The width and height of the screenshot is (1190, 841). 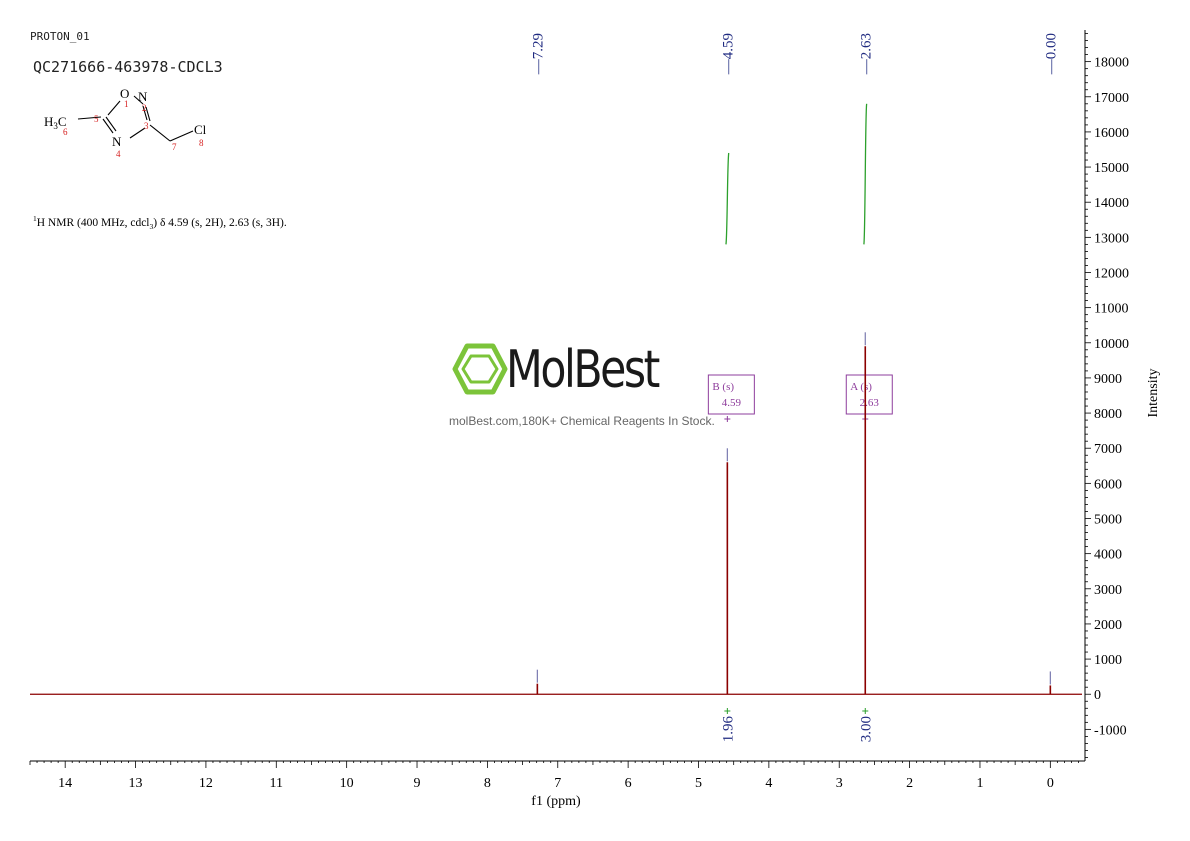 I want to click on peak-shift-label: —4.59, so click(x=728, y=54).